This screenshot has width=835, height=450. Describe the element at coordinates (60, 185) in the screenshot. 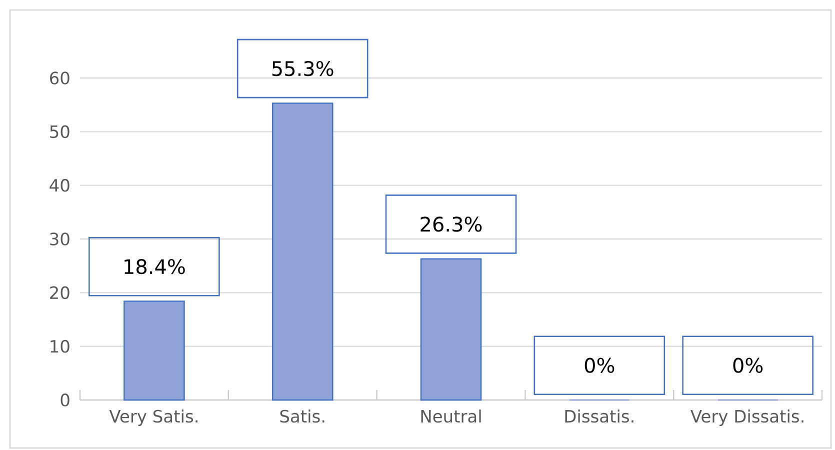

I see `y-tick-label: 40` at that location.